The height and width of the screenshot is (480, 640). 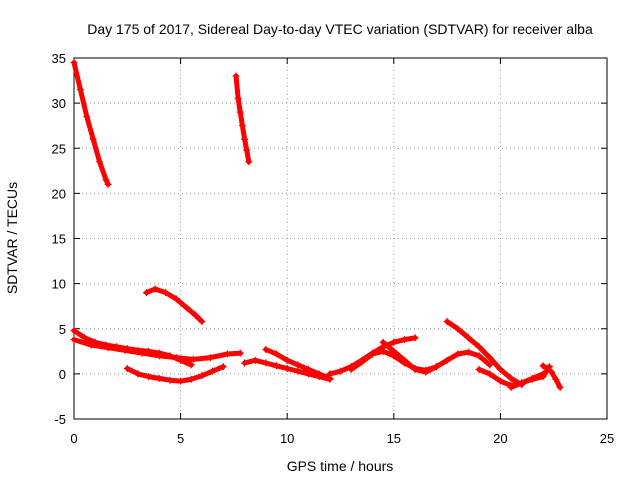 I want to click on y-tick-label: -5, so click(x=60, y=419).